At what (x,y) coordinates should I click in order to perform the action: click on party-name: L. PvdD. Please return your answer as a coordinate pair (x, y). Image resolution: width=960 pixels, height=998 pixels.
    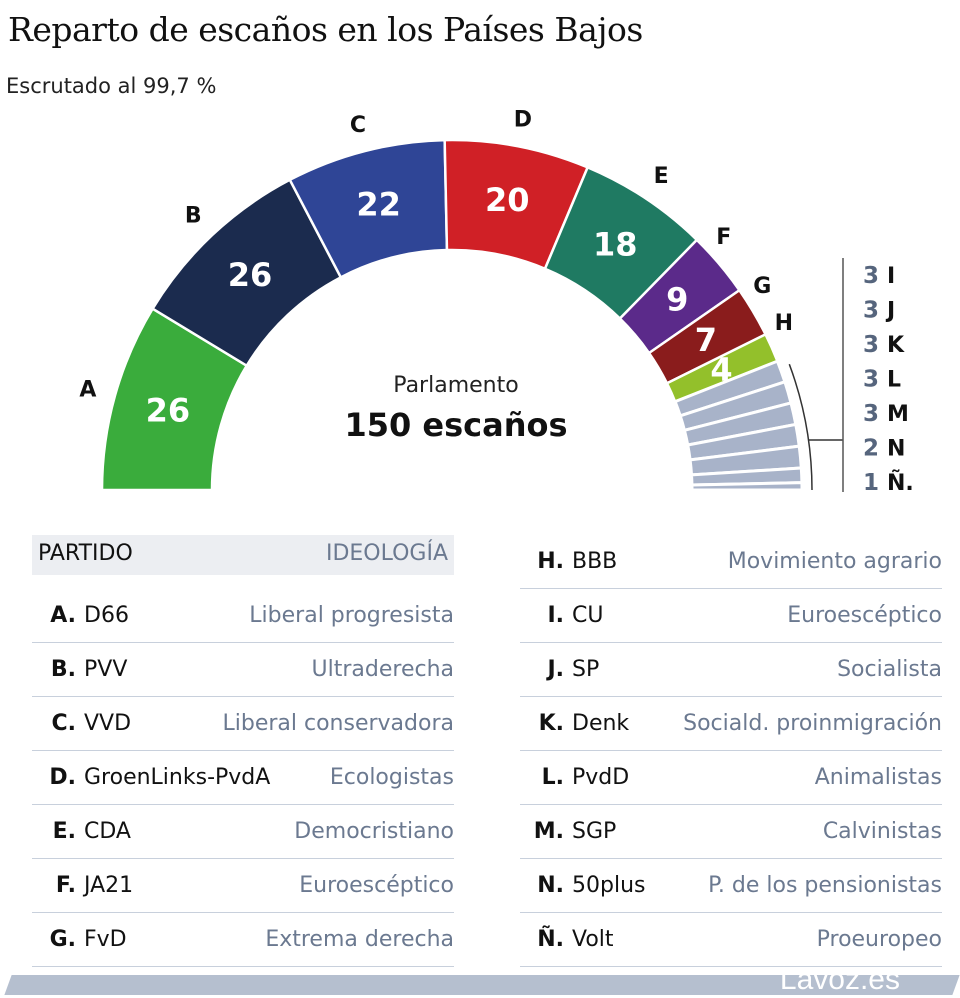
    Looking at the image, I should click on (575, 777).